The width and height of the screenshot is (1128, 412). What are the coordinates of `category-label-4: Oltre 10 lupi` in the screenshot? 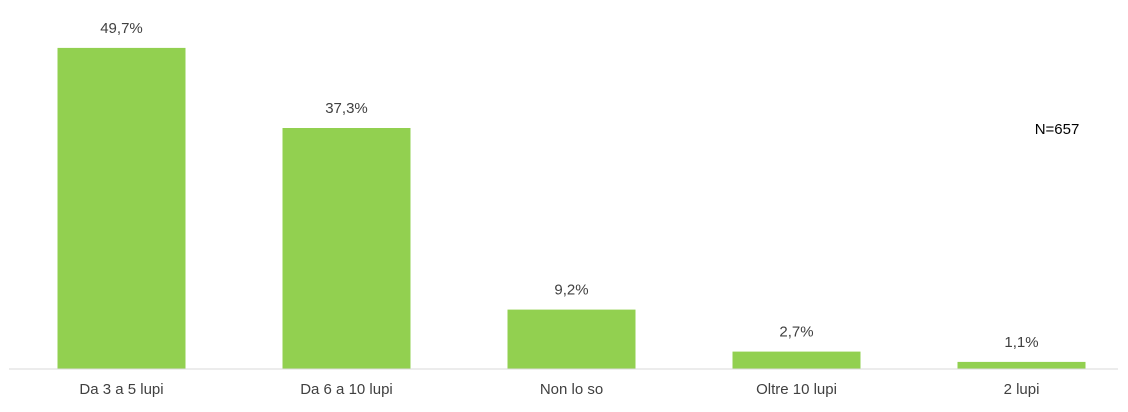 It's located at (796, 389).